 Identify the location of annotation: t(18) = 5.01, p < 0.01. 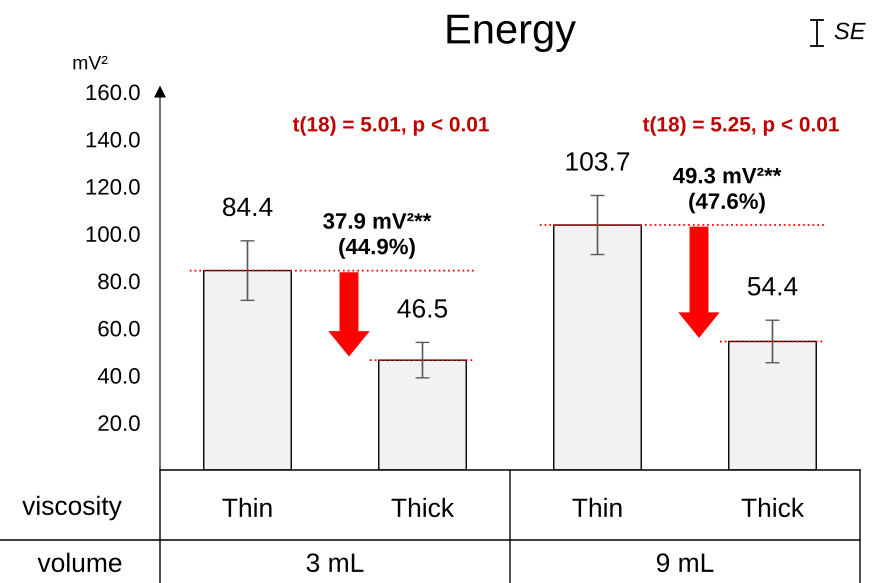
(390, 126).